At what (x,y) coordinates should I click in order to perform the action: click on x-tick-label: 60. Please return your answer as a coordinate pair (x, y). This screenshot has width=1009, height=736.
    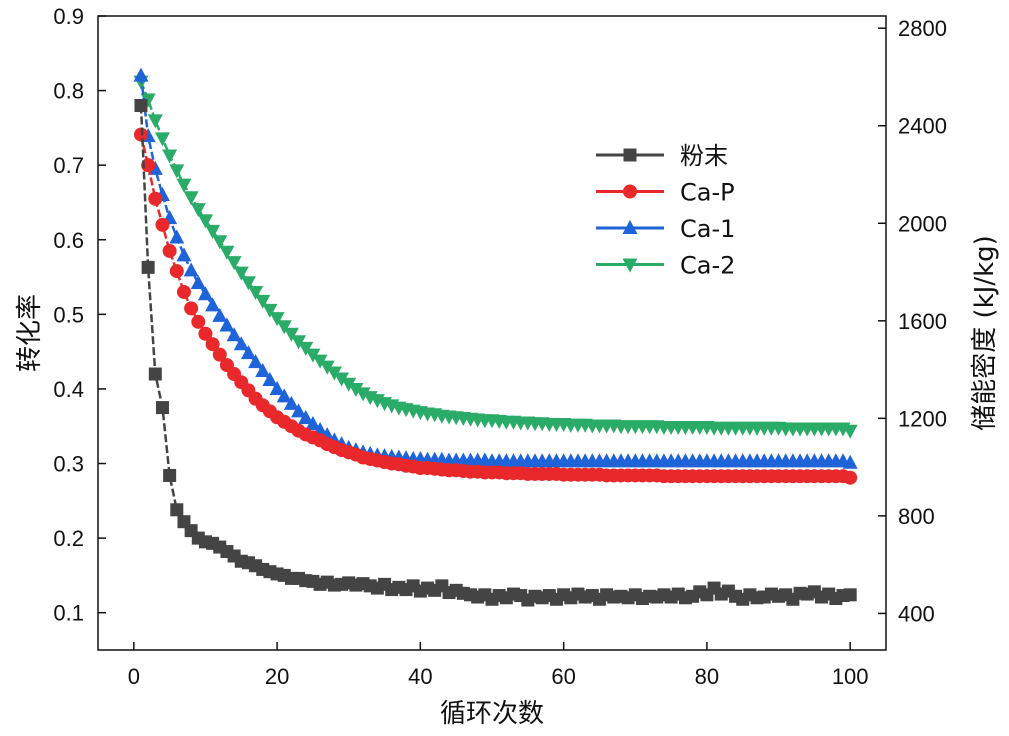
    Looking at the image, I should click on (563, 676).